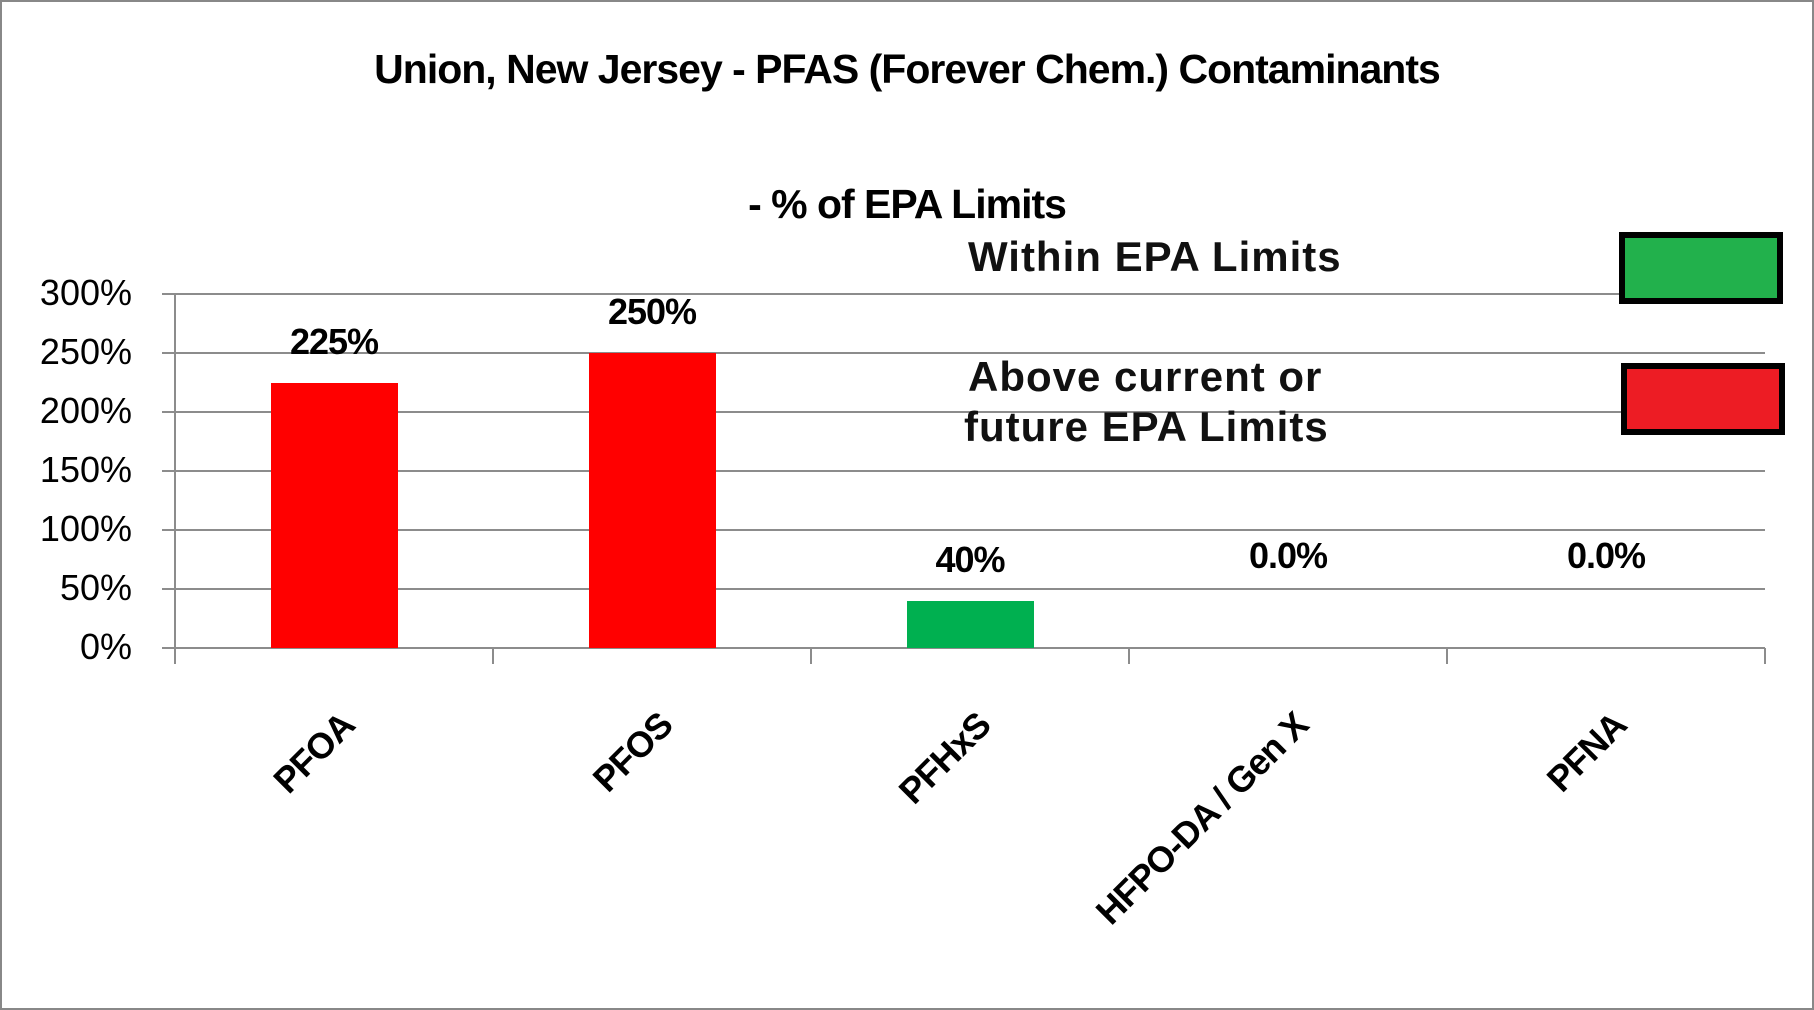  I want to click on y-tick-label: 0%, so click(105, 646).